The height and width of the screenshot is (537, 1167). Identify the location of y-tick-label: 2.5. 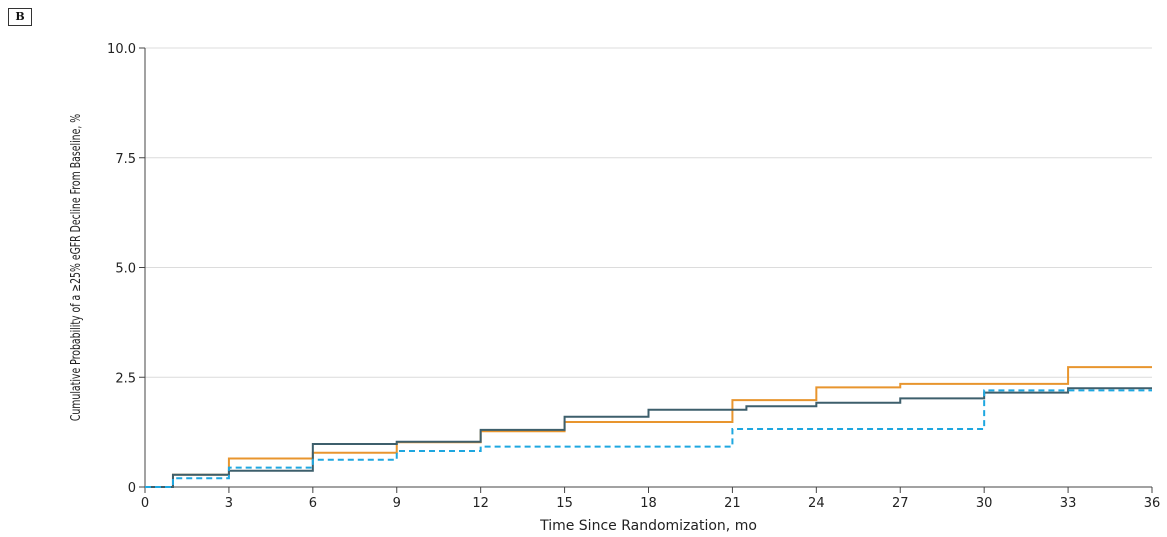
(125, 378).